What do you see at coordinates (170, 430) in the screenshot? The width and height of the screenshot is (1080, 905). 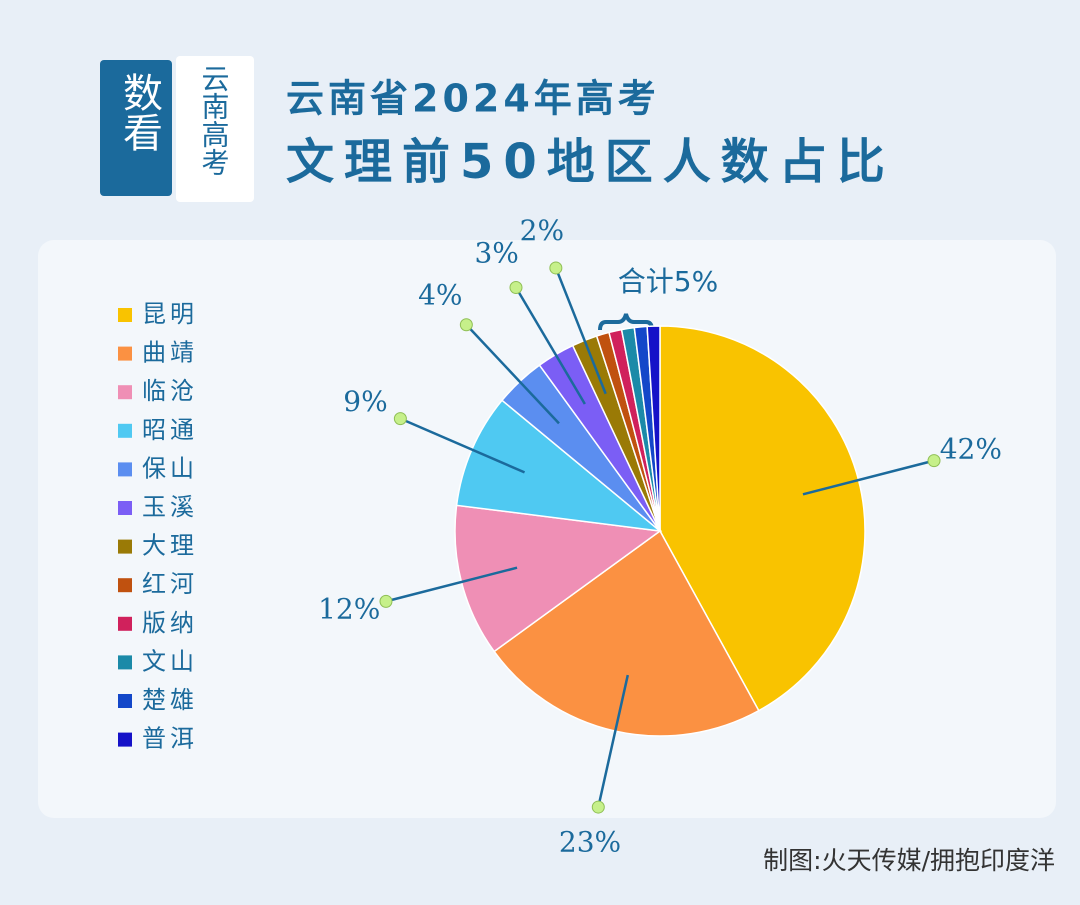 I see `legend-label: 昭通` at bounding box center [170, 430].